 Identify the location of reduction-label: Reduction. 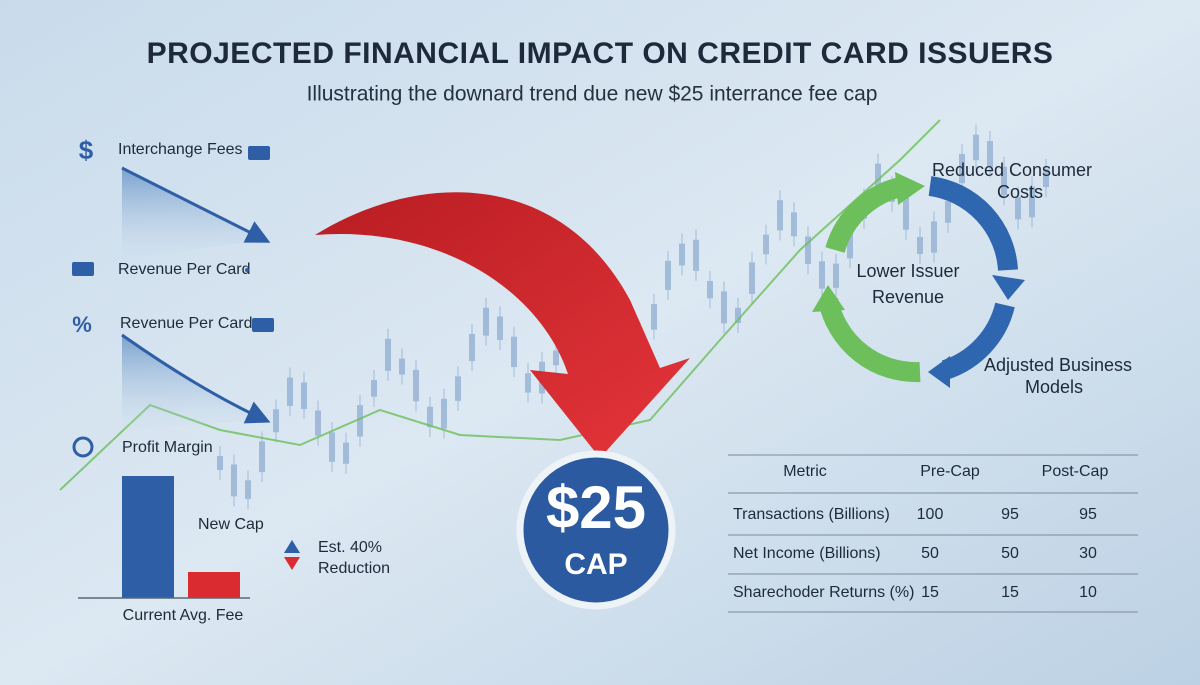
(354, 568).